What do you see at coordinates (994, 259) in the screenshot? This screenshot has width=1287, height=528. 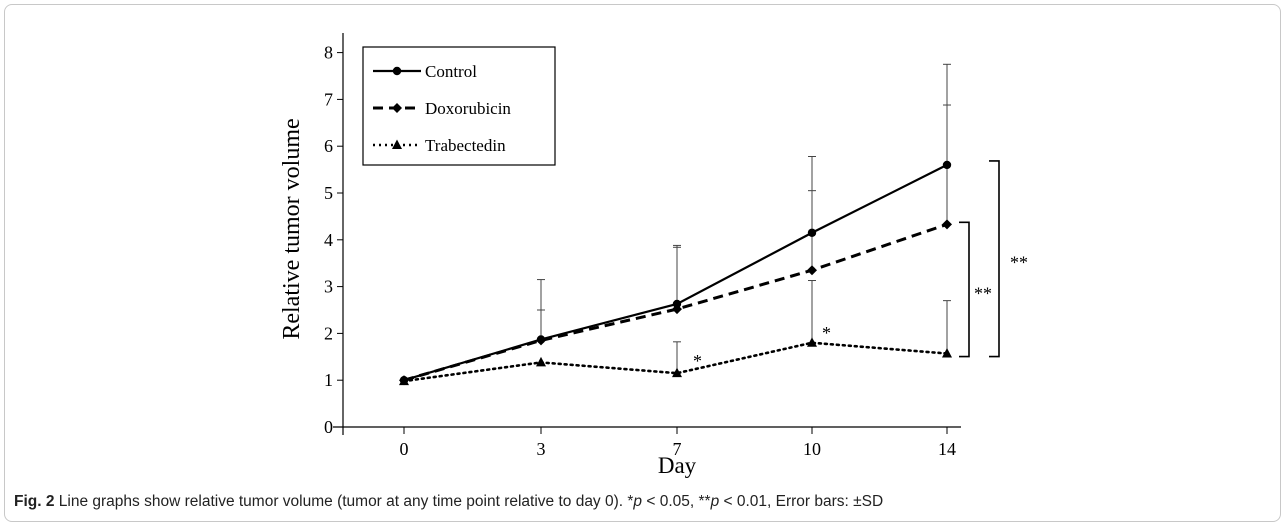 I see `bracket-control-trabectedin` at bounding box center [994, 259].